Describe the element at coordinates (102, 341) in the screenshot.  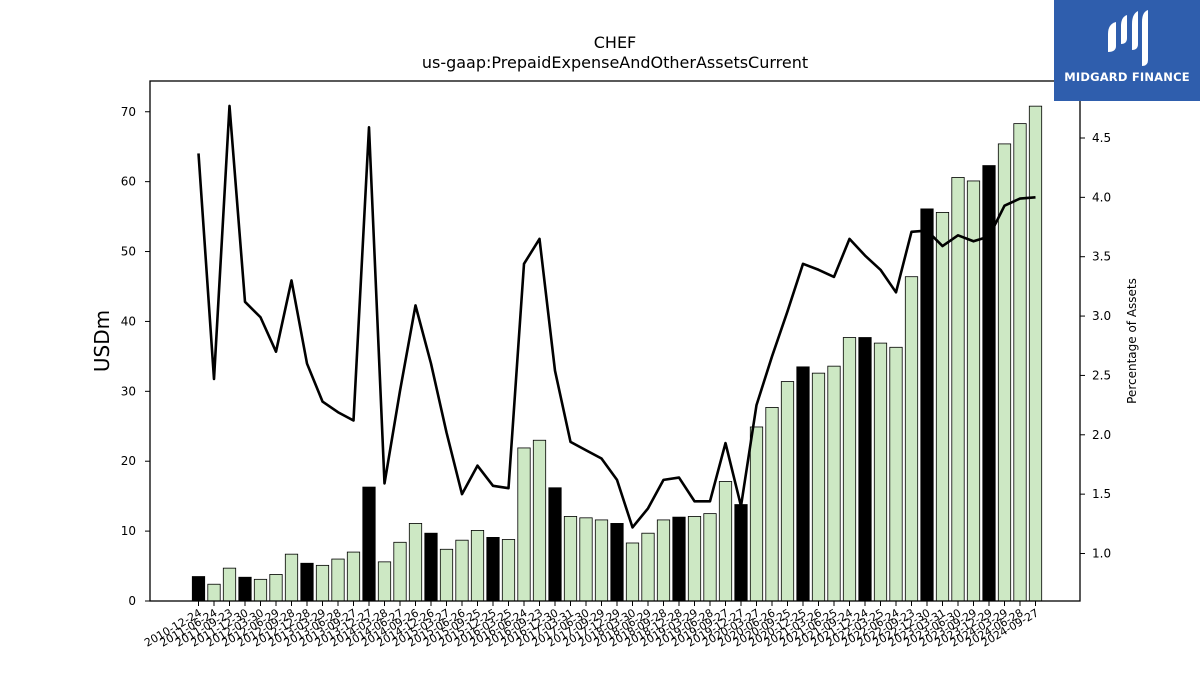
I see `y-axis-label: USDm` at that location.